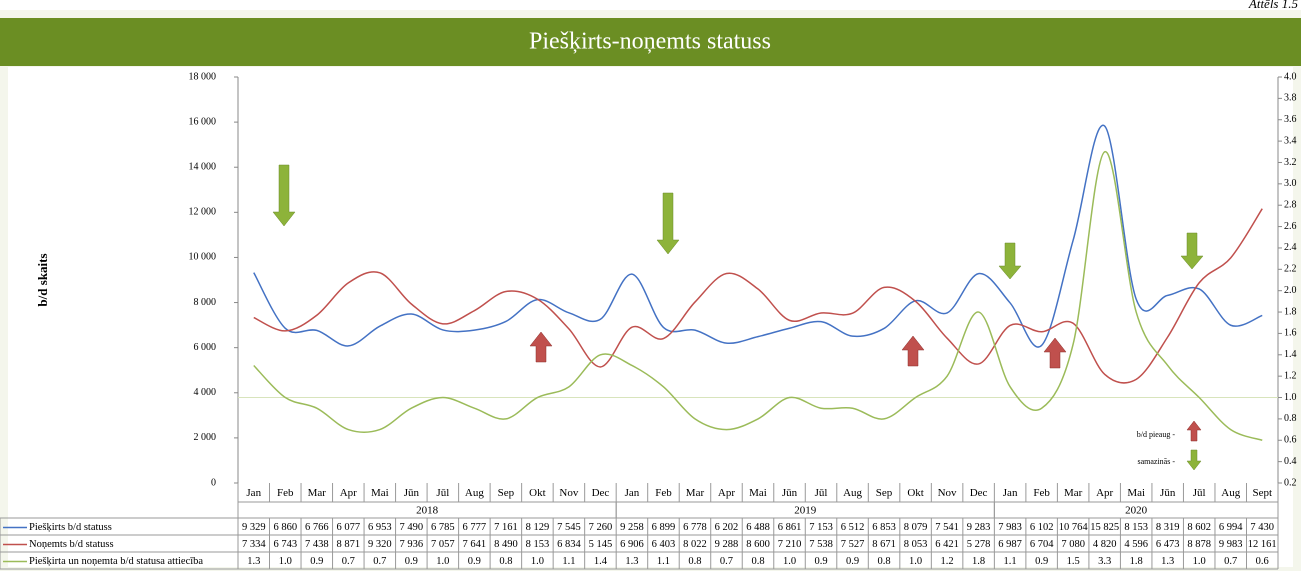  I want to click on data-label: 6 102, so click(1042, 527).